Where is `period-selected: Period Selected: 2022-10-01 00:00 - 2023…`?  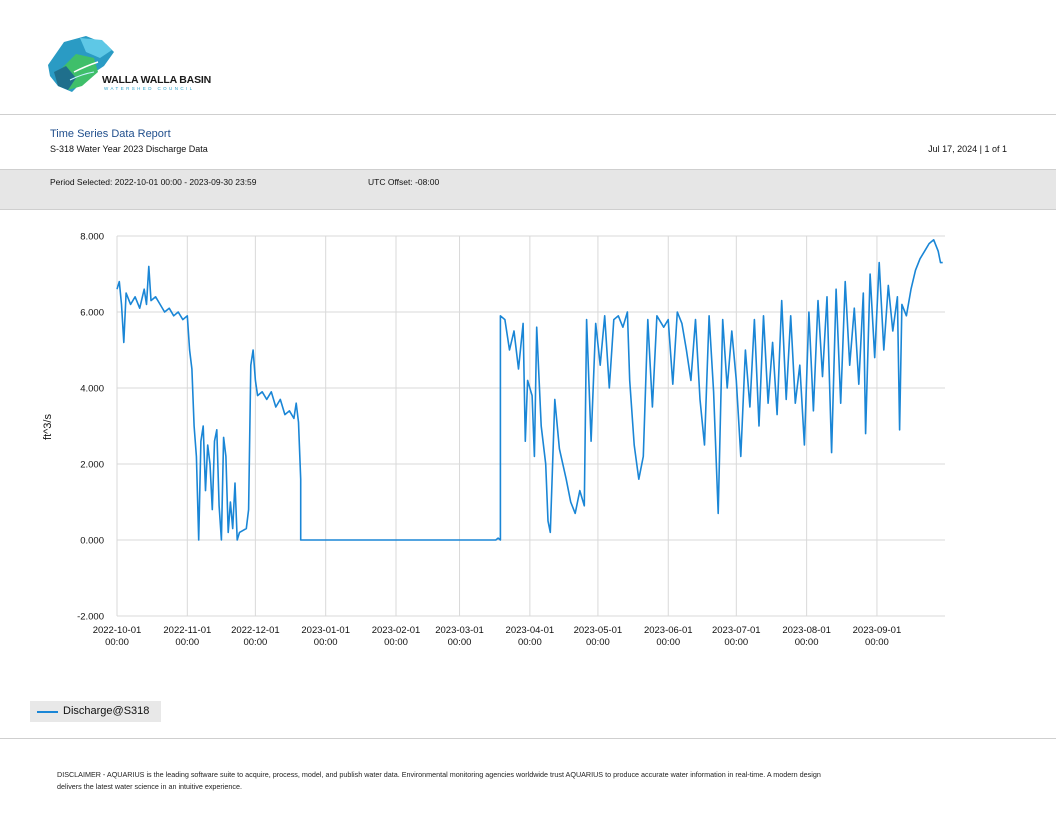 period-selected: Period Selected: 2022-10-01 00:00 - 2023… is located at coordinates (153, 182).